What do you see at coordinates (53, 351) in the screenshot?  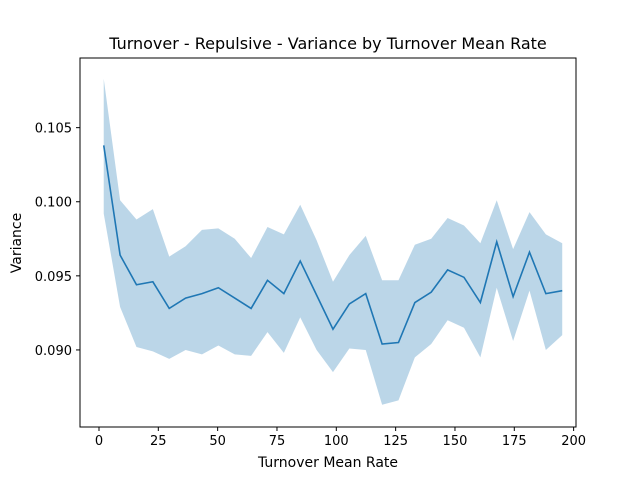 I see `y-tick-label: 0.090` at bounding box center [53, 351].